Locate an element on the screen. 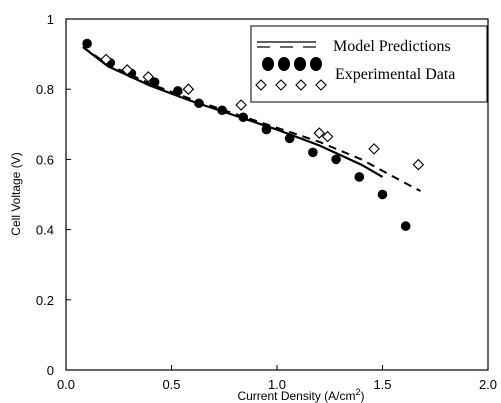 The height and width of the screenshot is (403, 501). x-tick-label: 2.0 is located at coordinates (488, 384).